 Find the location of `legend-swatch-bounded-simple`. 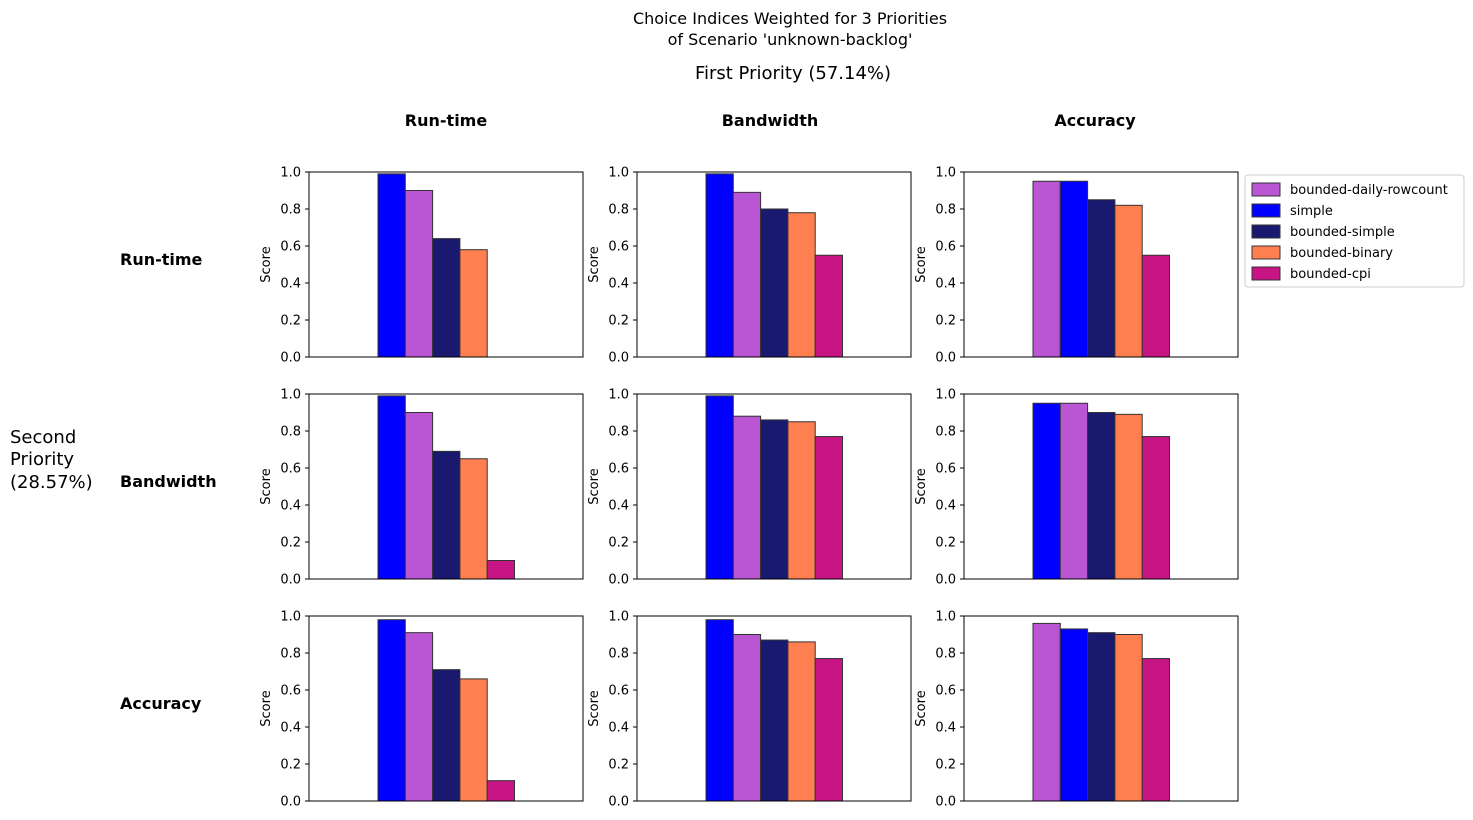

legend-swatch-bounded-simple is located at coordinates (1266, 231).